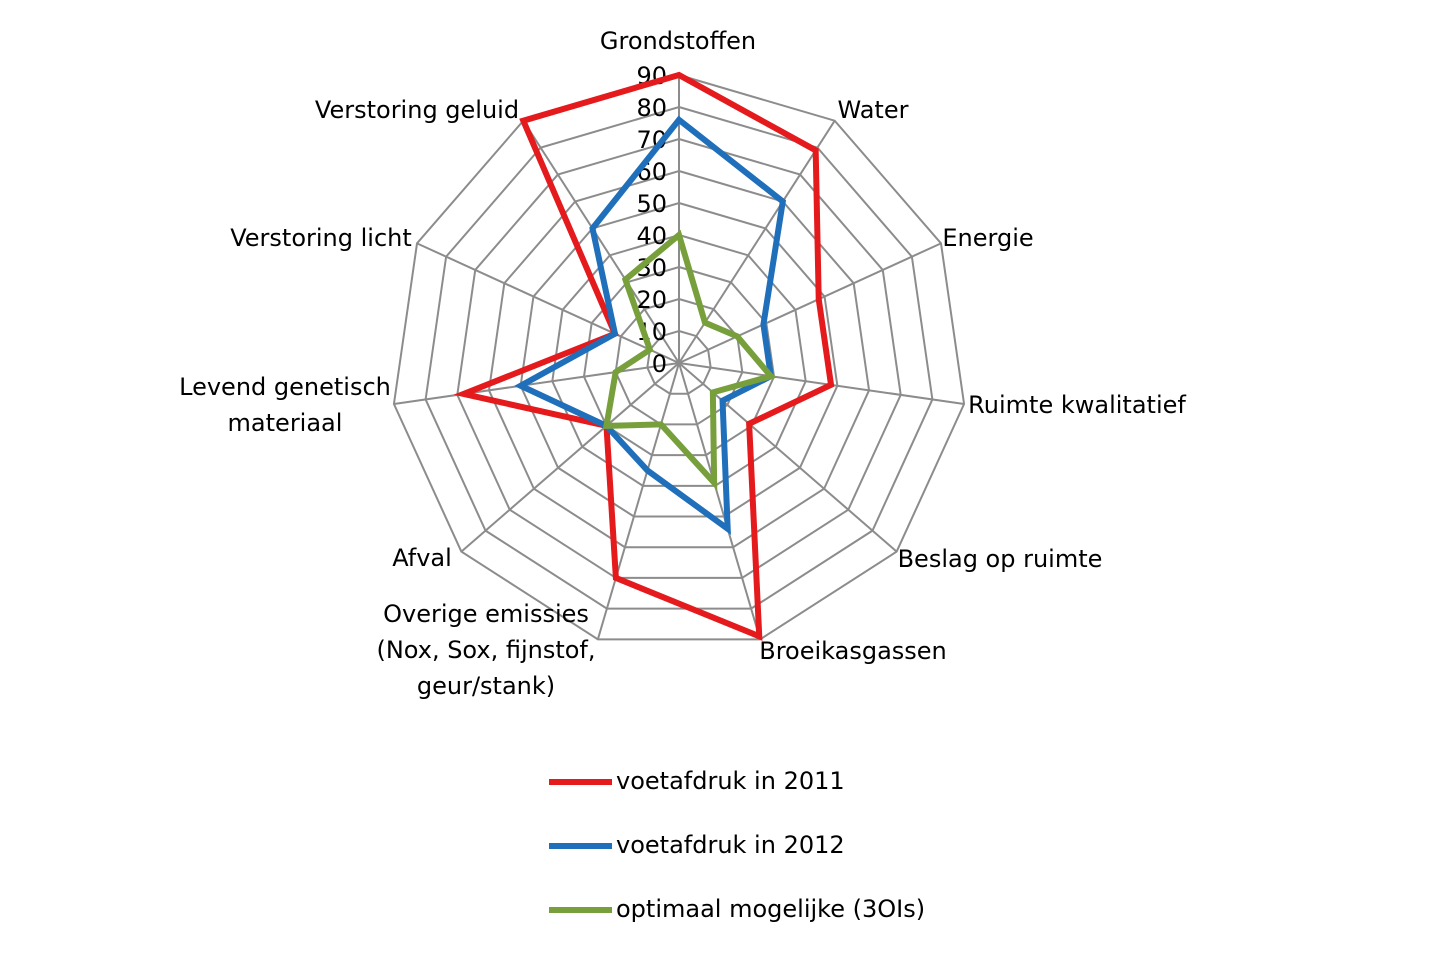 Image resolution: width=1433 pixels, height=959 pixels. Describe the element at coordinates (659, 364) in the screenshot. I see `r-tick-label: 0` at that location.